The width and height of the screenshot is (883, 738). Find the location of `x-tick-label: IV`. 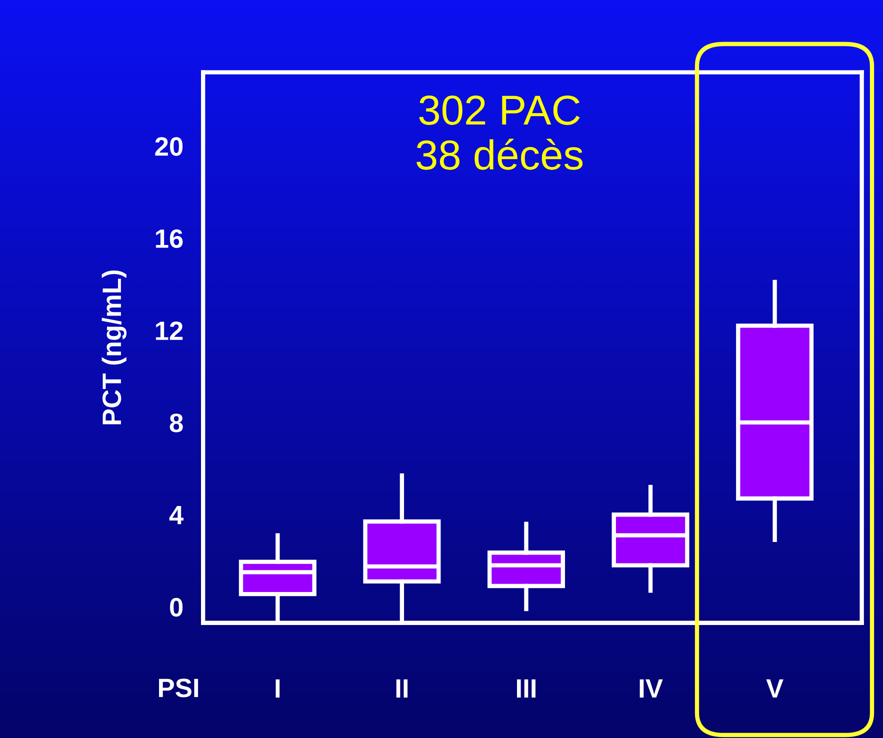

x-tick-label: IV is located at coordinates (651, 688).